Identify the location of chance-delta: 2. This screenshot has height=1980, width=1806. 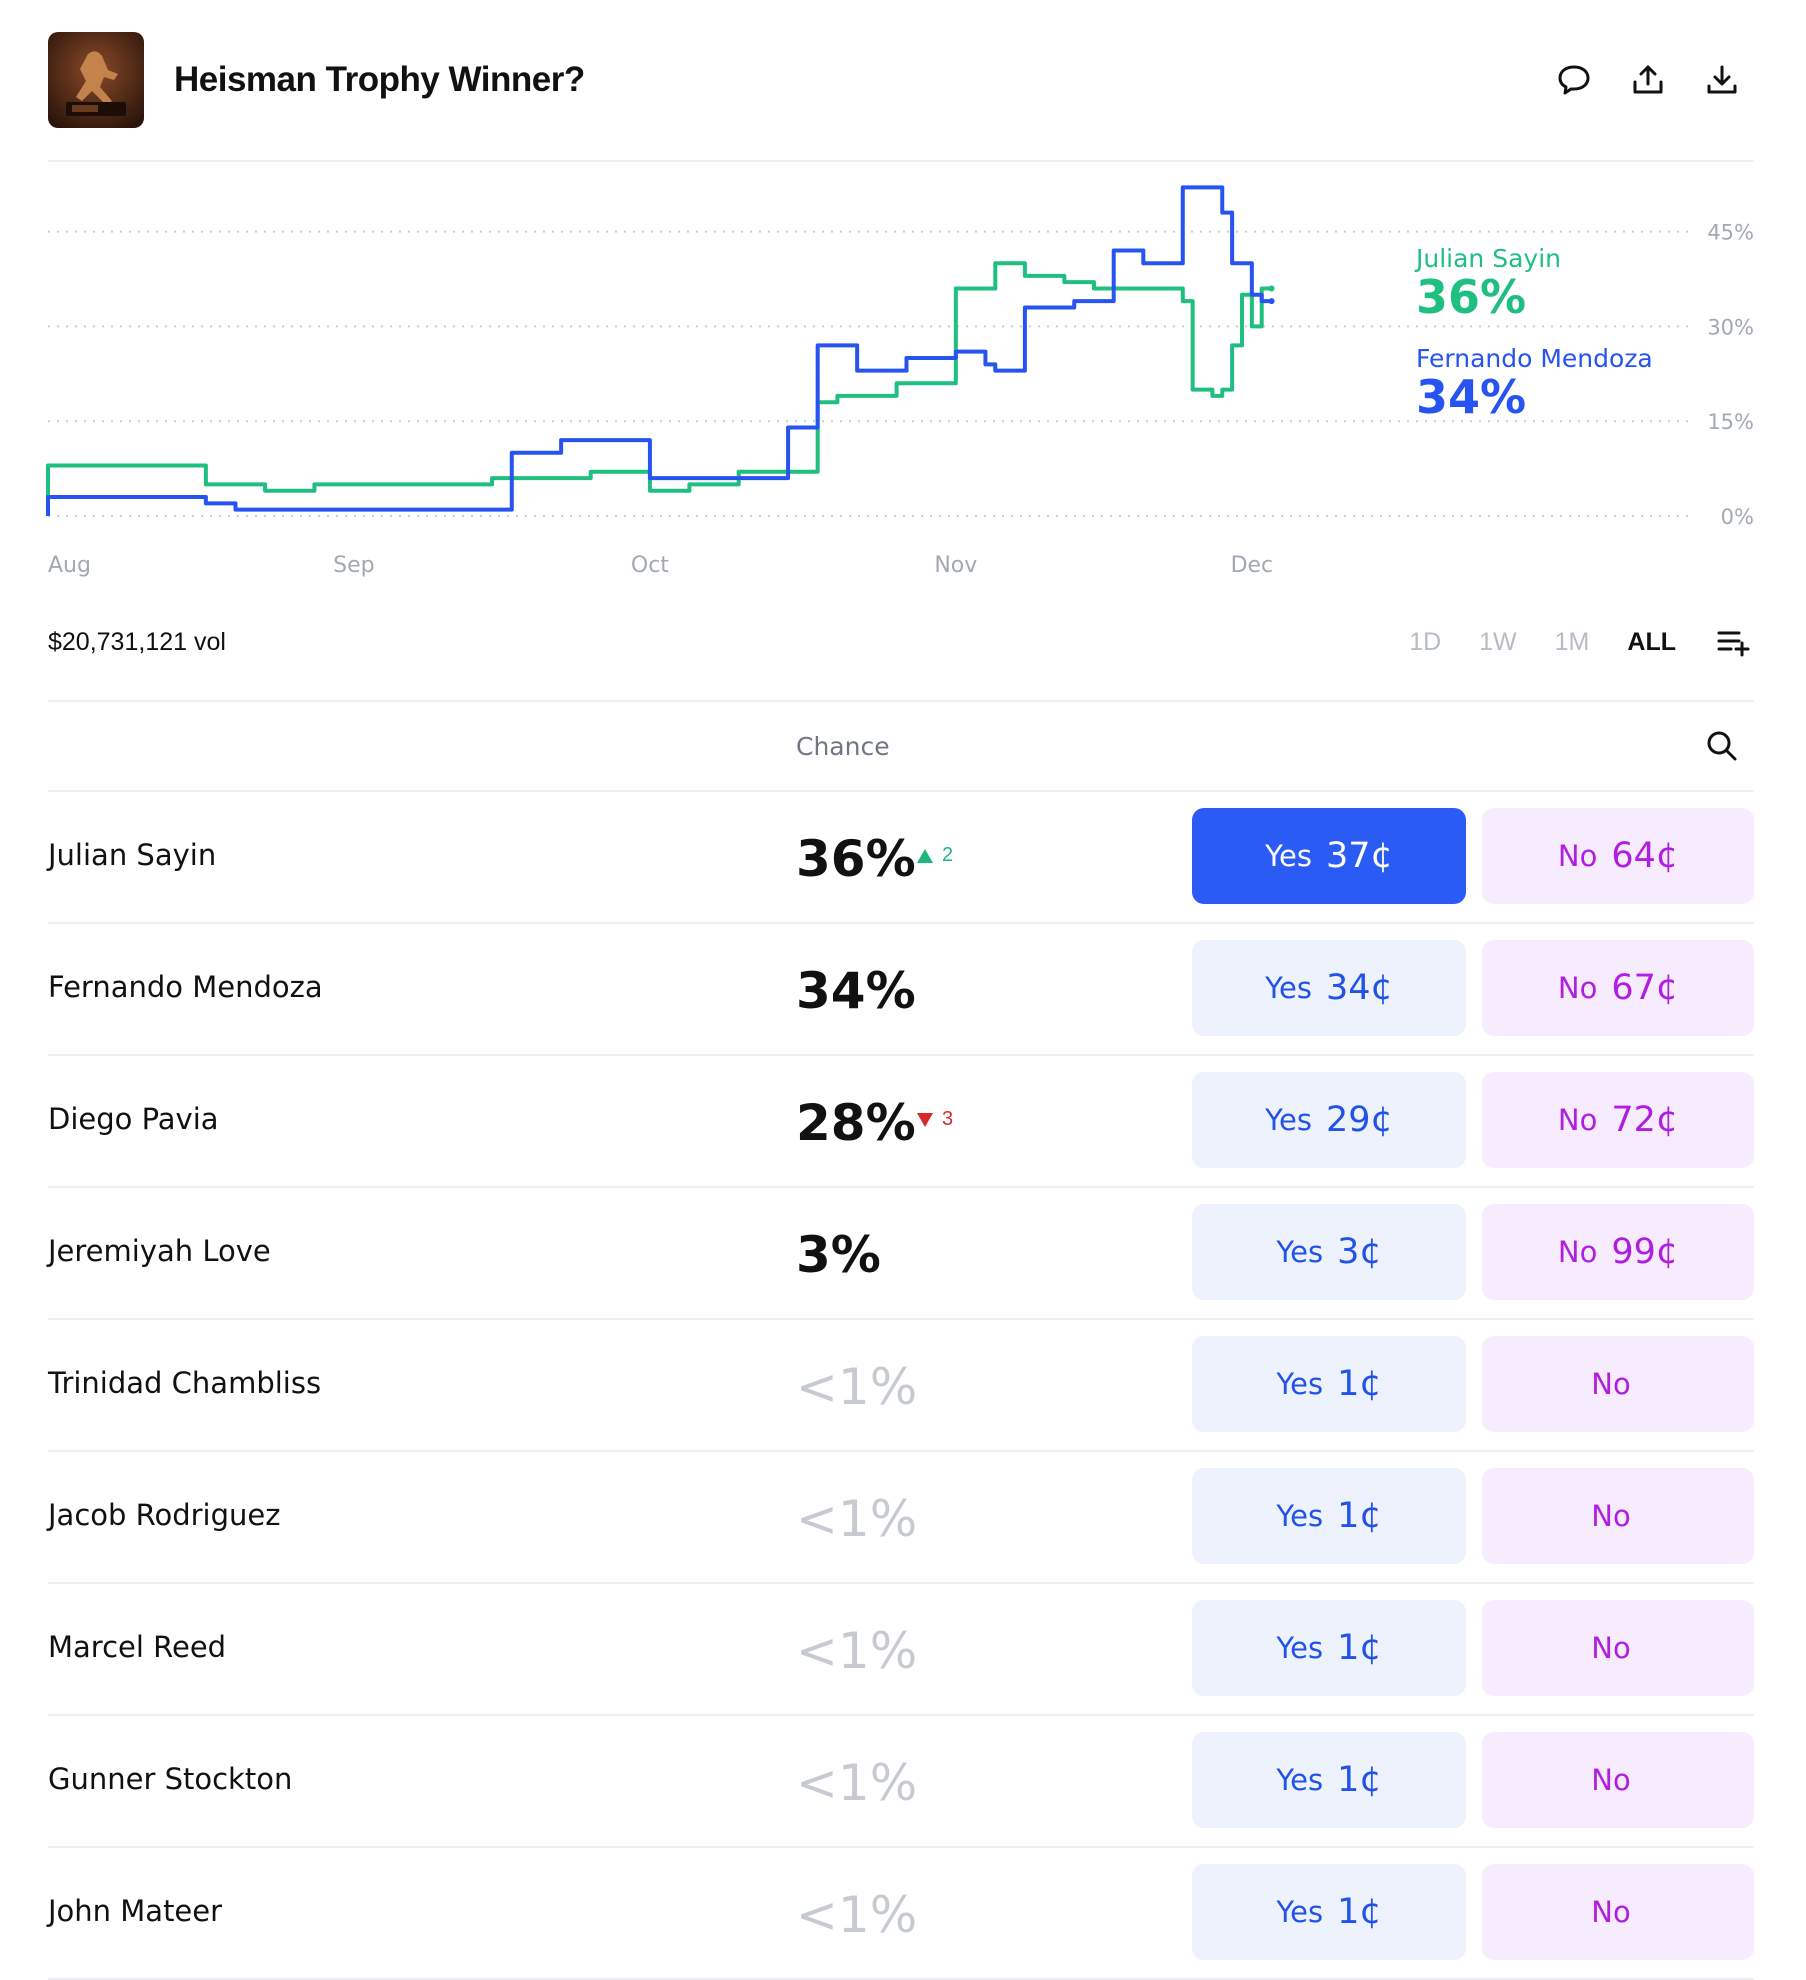
(934, 855).